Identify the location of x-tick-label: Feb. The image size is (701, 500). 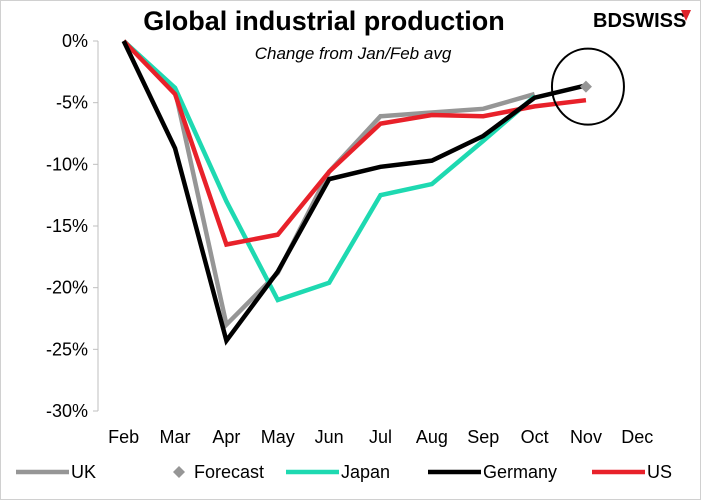
(123, 437).